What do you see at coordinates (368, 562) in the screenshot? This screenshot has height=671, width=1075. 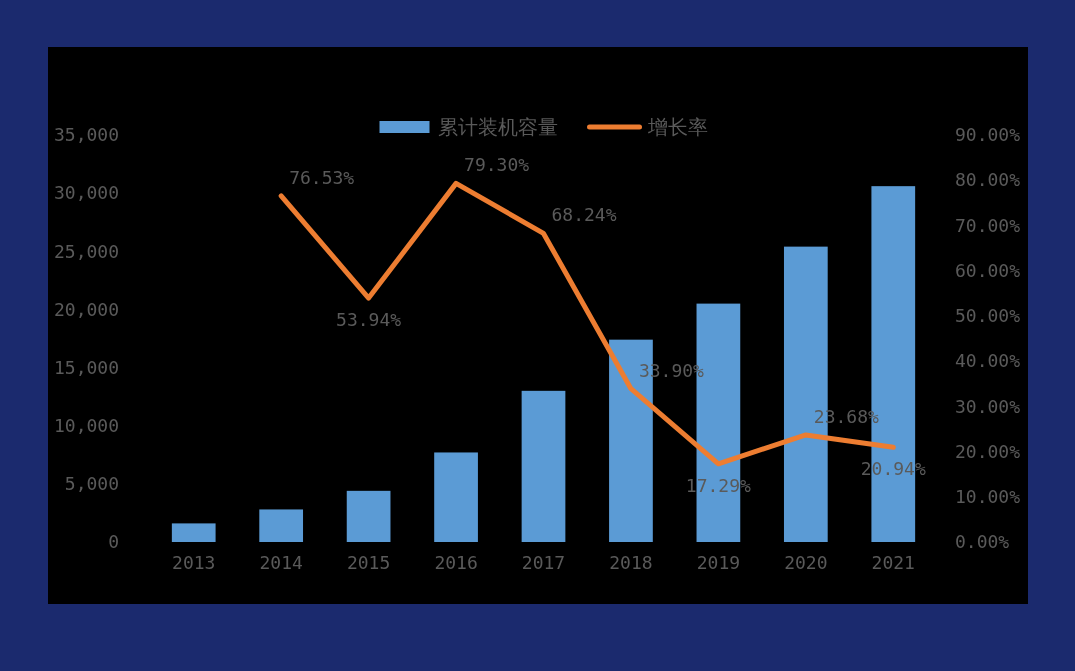 I see `x-tick-label: 2015` at bounding box center [368, 562].